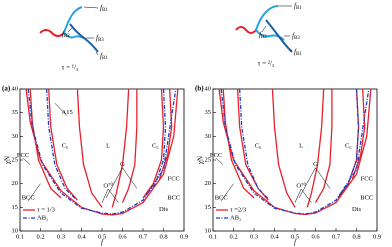  I want to click on x-tick-label: 0.9, so click(184, 236).